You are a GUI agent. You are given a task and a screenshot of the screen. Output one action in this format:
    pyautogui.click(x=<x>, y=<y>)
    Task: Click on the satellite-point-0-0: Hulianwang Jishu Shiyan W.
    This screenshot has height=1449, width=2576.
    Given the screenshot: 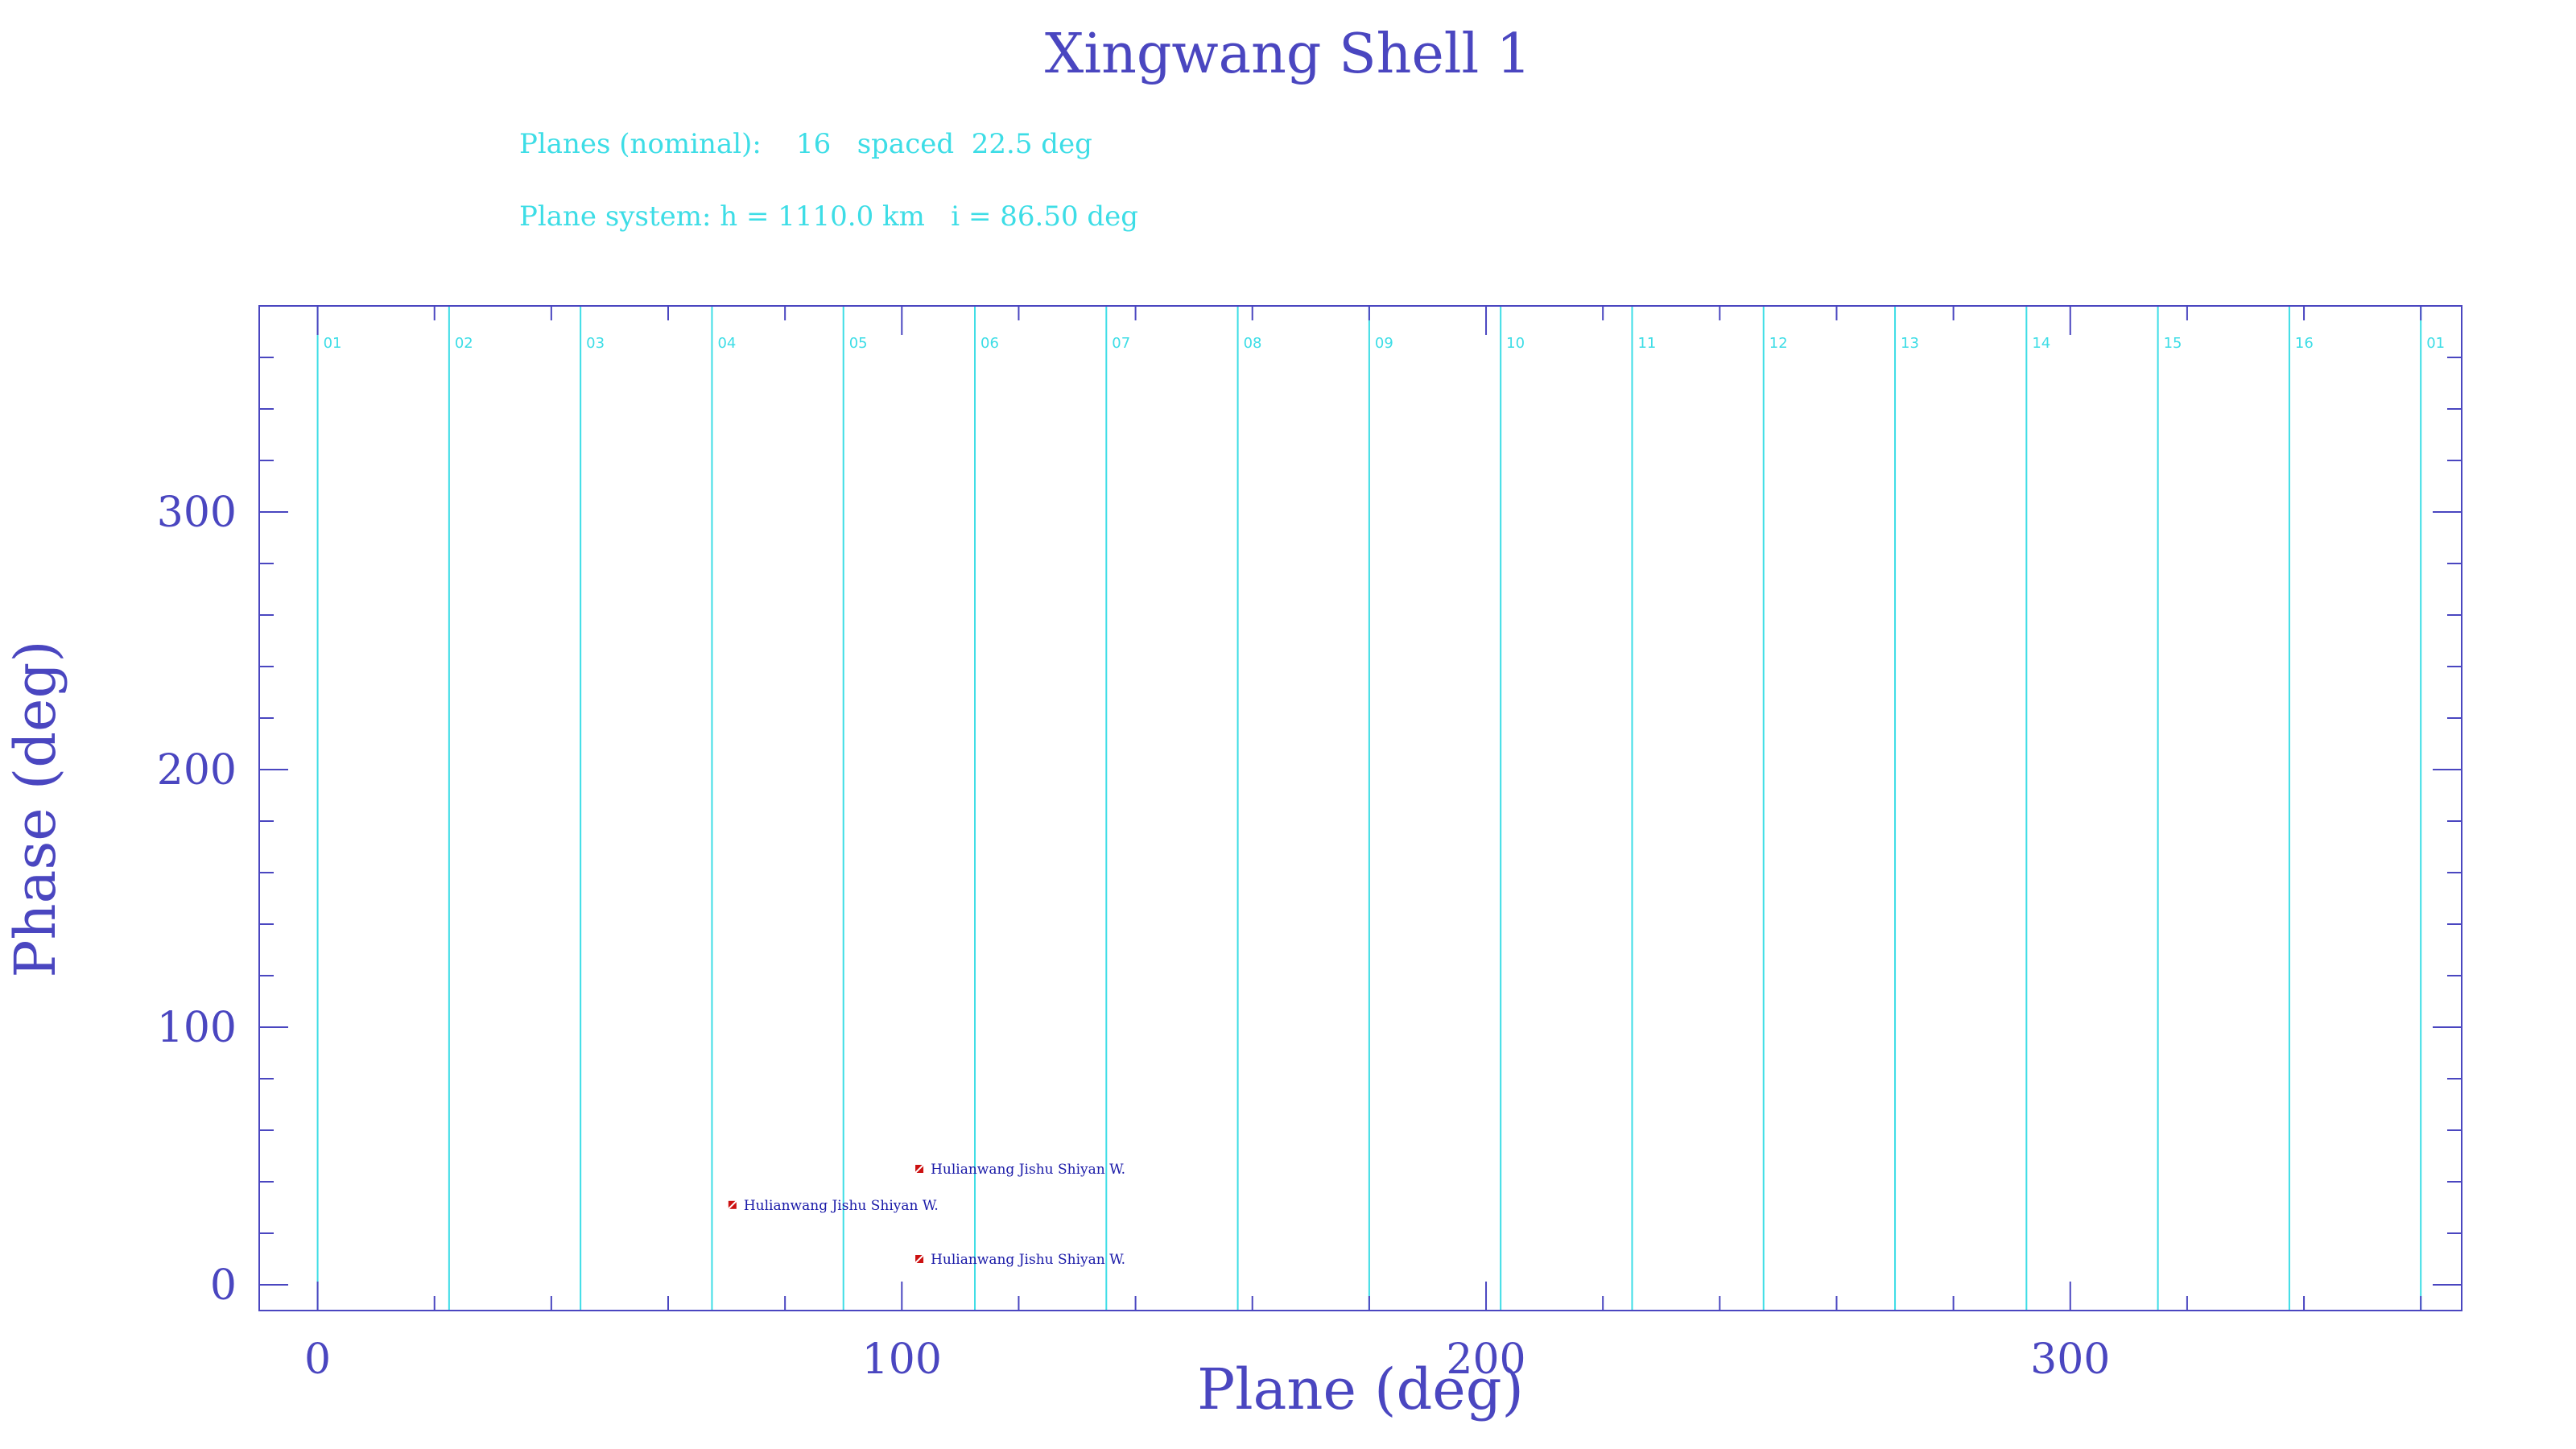 What is the action you would take?
    pyautogui.click(x=833, y=1206)
    